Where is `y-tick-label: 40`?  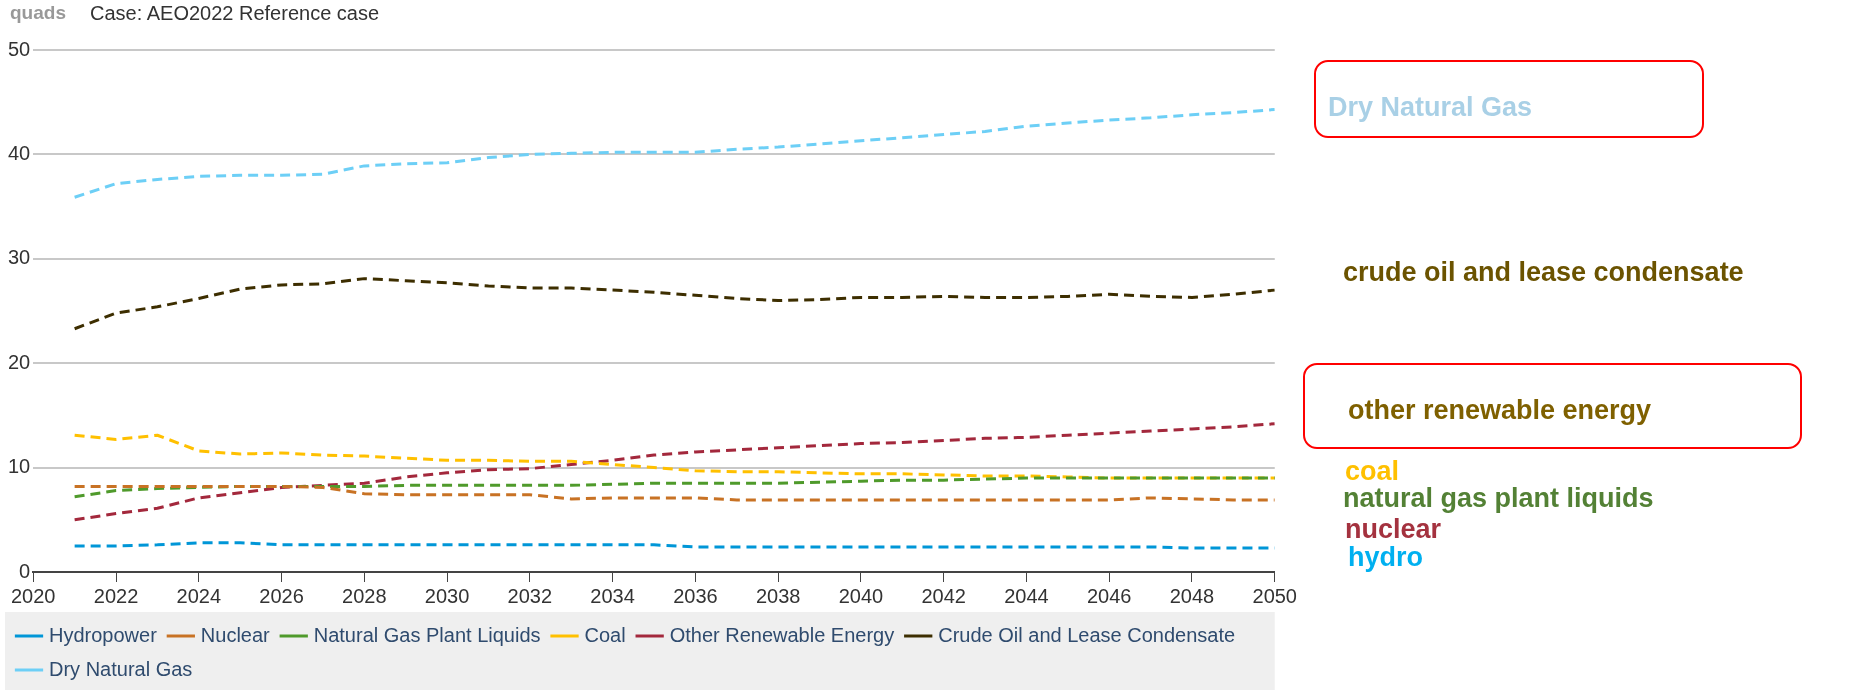
y-tick-label: 40 is located at coordinates (19, 152).